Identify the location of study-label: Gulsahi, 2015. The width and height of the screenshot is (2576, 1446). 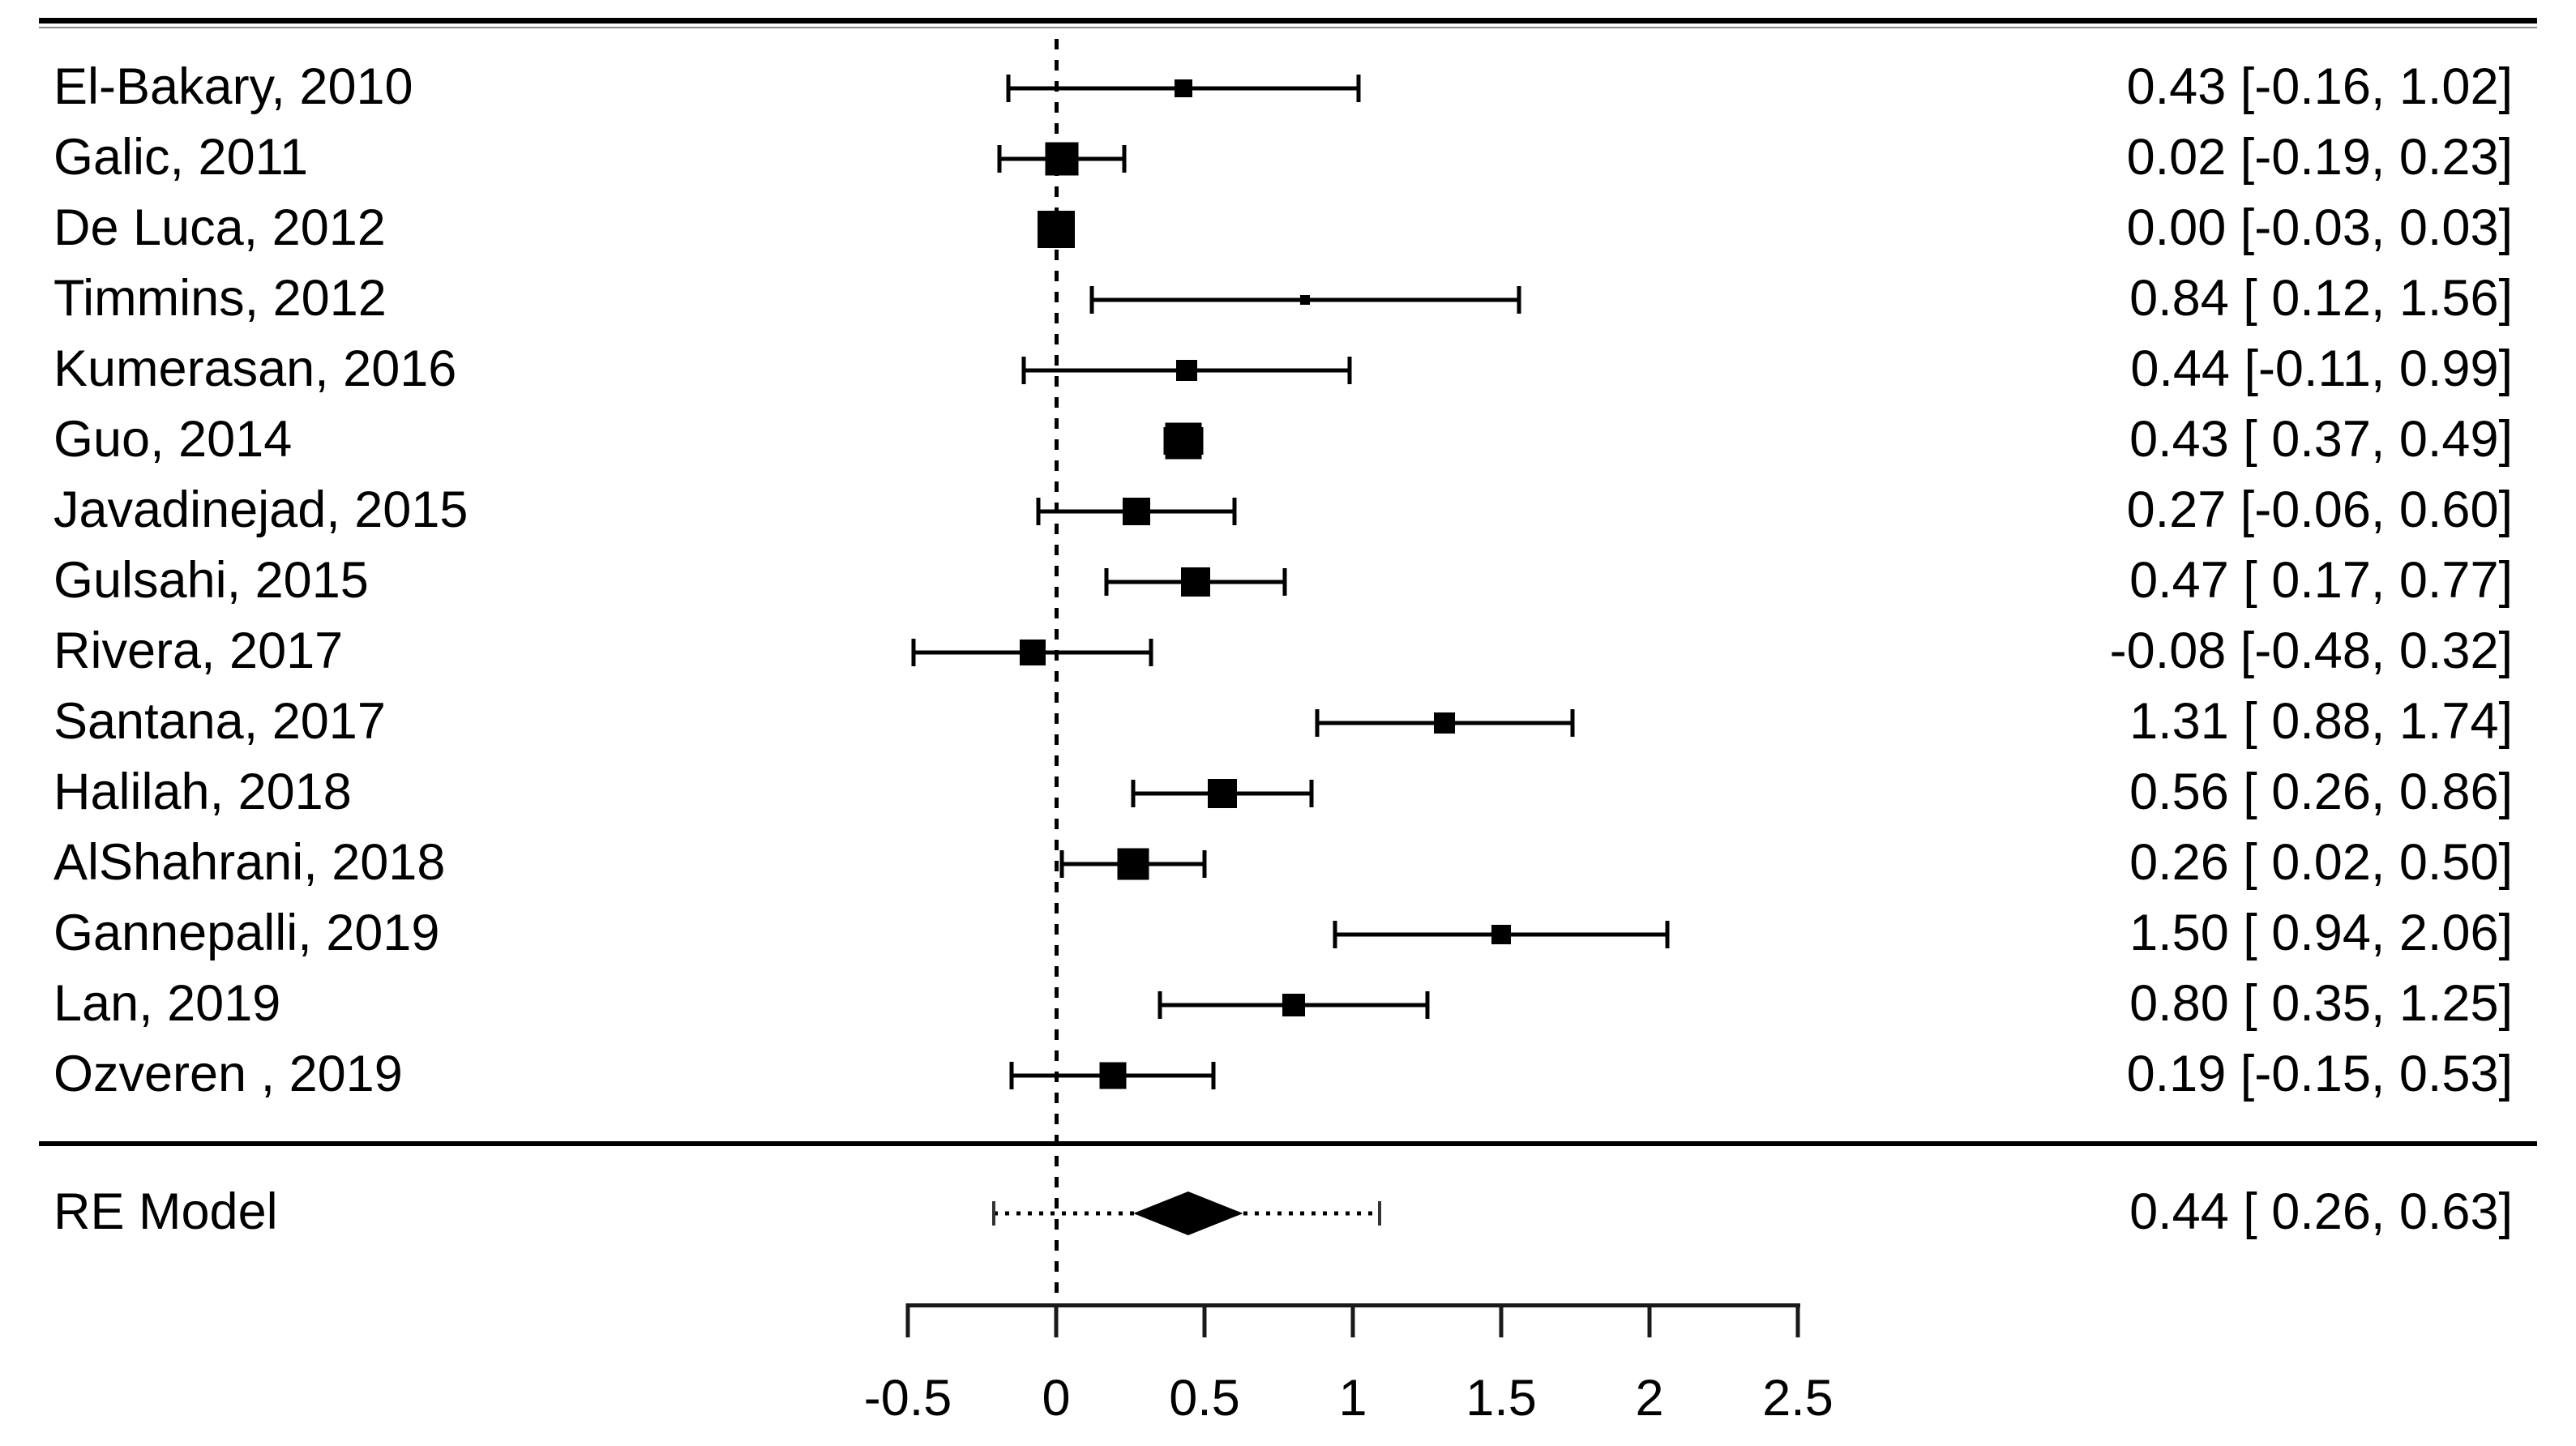
(211, 581).